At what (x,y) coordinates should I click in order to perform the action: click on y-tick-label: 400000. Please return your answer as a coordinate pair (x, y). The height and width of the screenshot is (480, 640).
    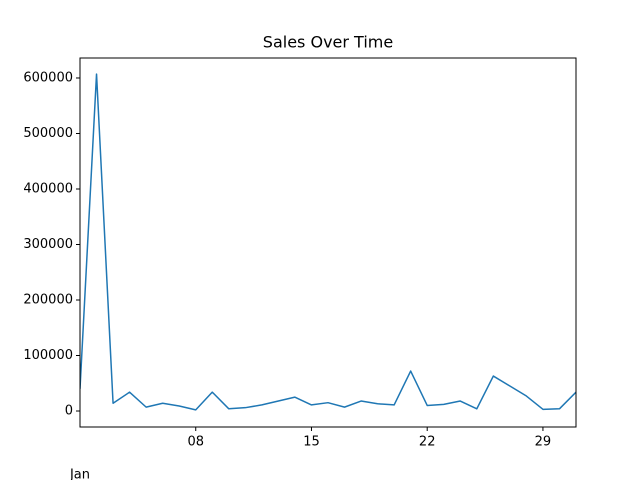
    Looking at the image, I should click on (48, 188).